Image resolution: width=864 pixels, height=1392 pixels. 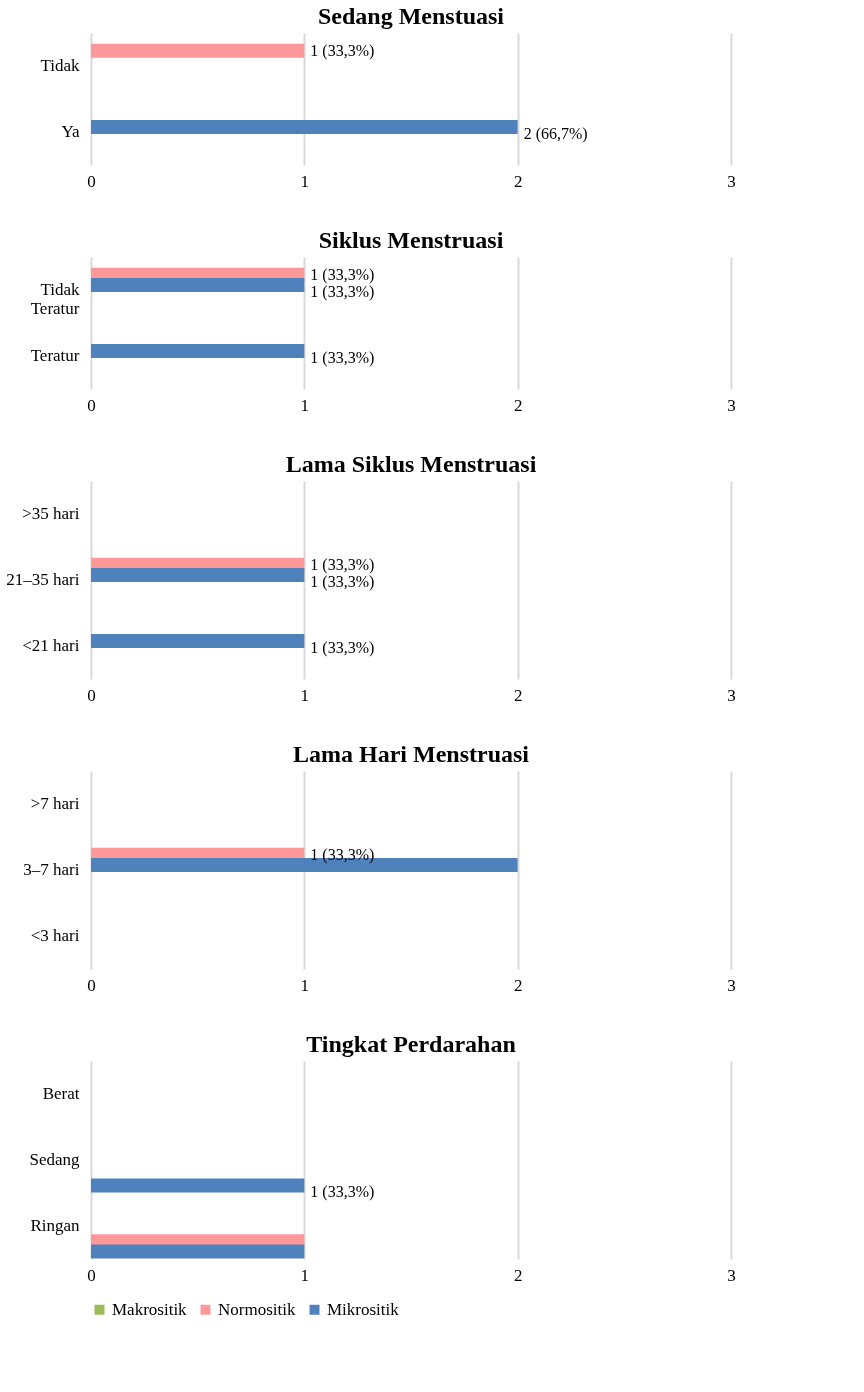 I want to click on y-tick-label: Tidak, so click(x=60, y=65).